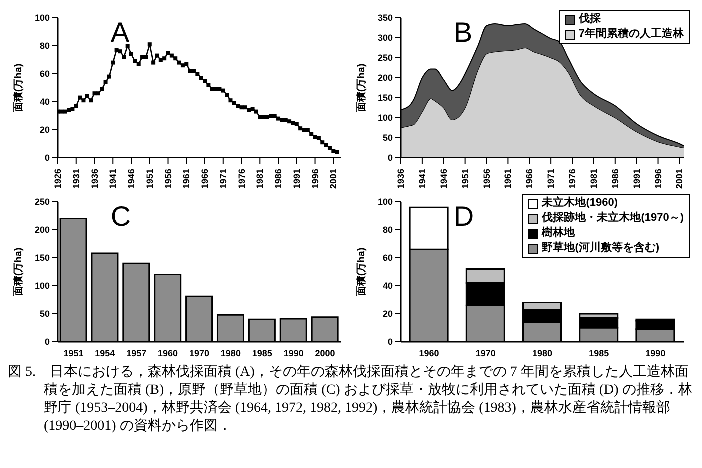  What do you see at coordinates (105, 353) in the screenshot?
I see `x-tick-label: 1954` at bounding box center [105, 353].